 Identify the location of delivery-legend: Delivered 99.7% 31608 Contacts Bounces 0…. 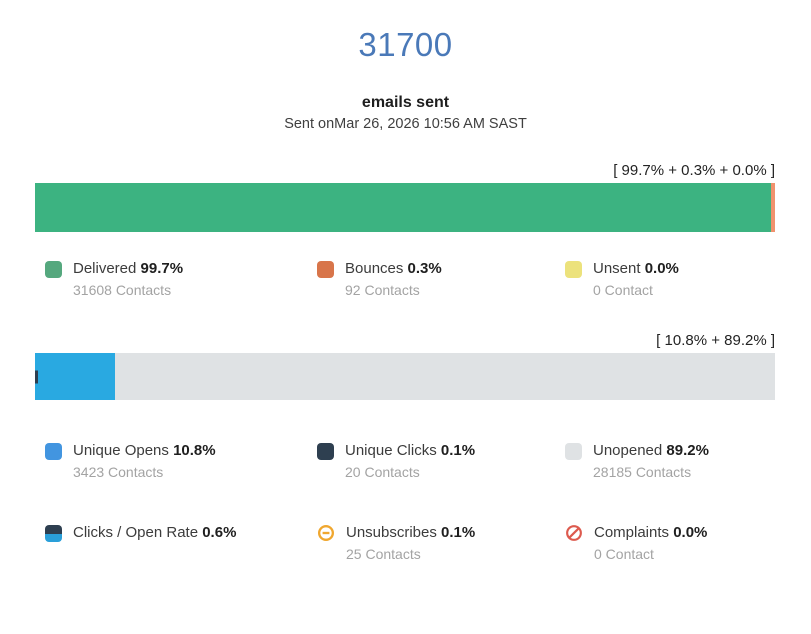
(428, 279).